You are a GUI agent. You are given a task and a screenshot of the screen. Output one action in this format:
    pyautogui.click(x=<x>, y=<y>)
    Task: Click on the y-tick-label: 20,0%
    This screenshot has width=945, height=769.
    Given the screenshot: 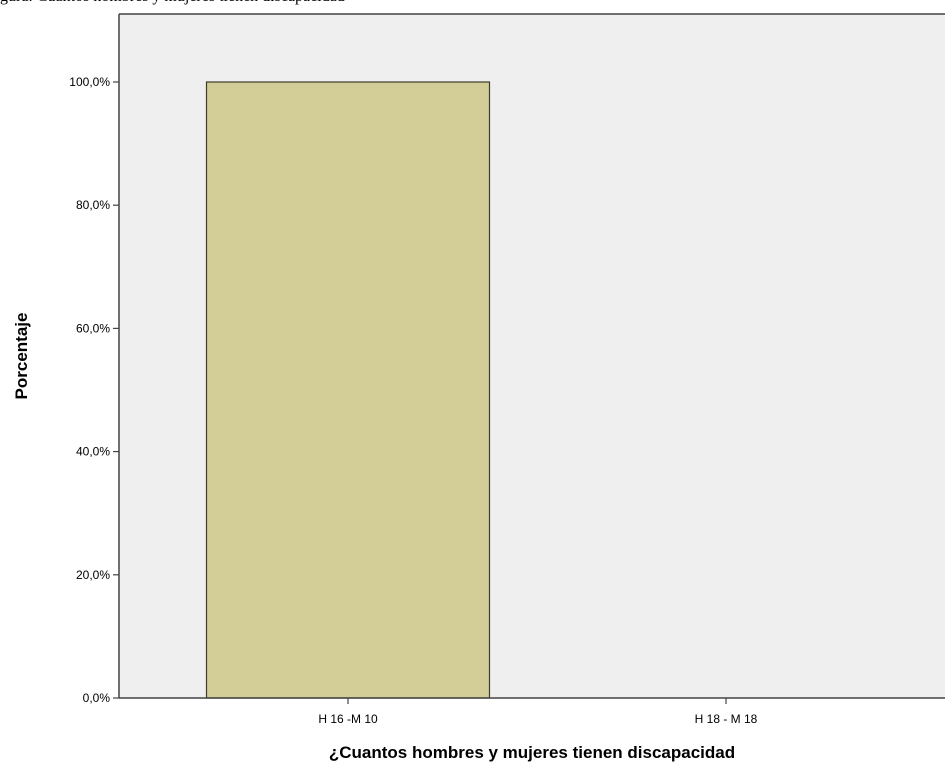 What is the action you would take?
    pyautogui.click(x=93, y=575)
    